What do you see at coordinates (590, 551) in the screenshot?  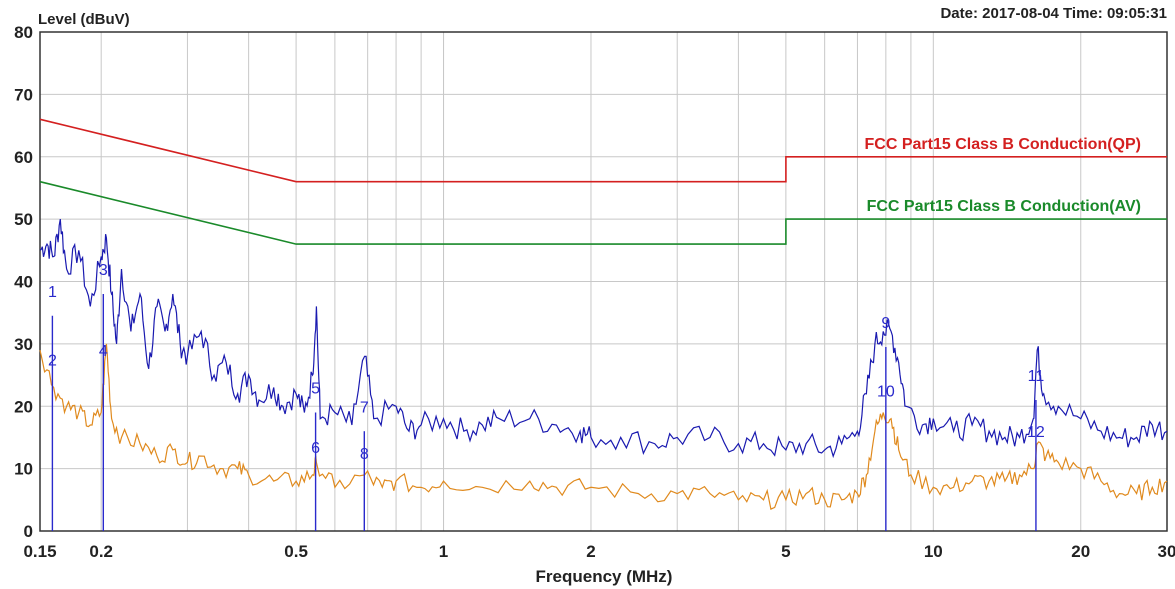 I see `x-tick-label: 2` at bounding box center [590, 551].